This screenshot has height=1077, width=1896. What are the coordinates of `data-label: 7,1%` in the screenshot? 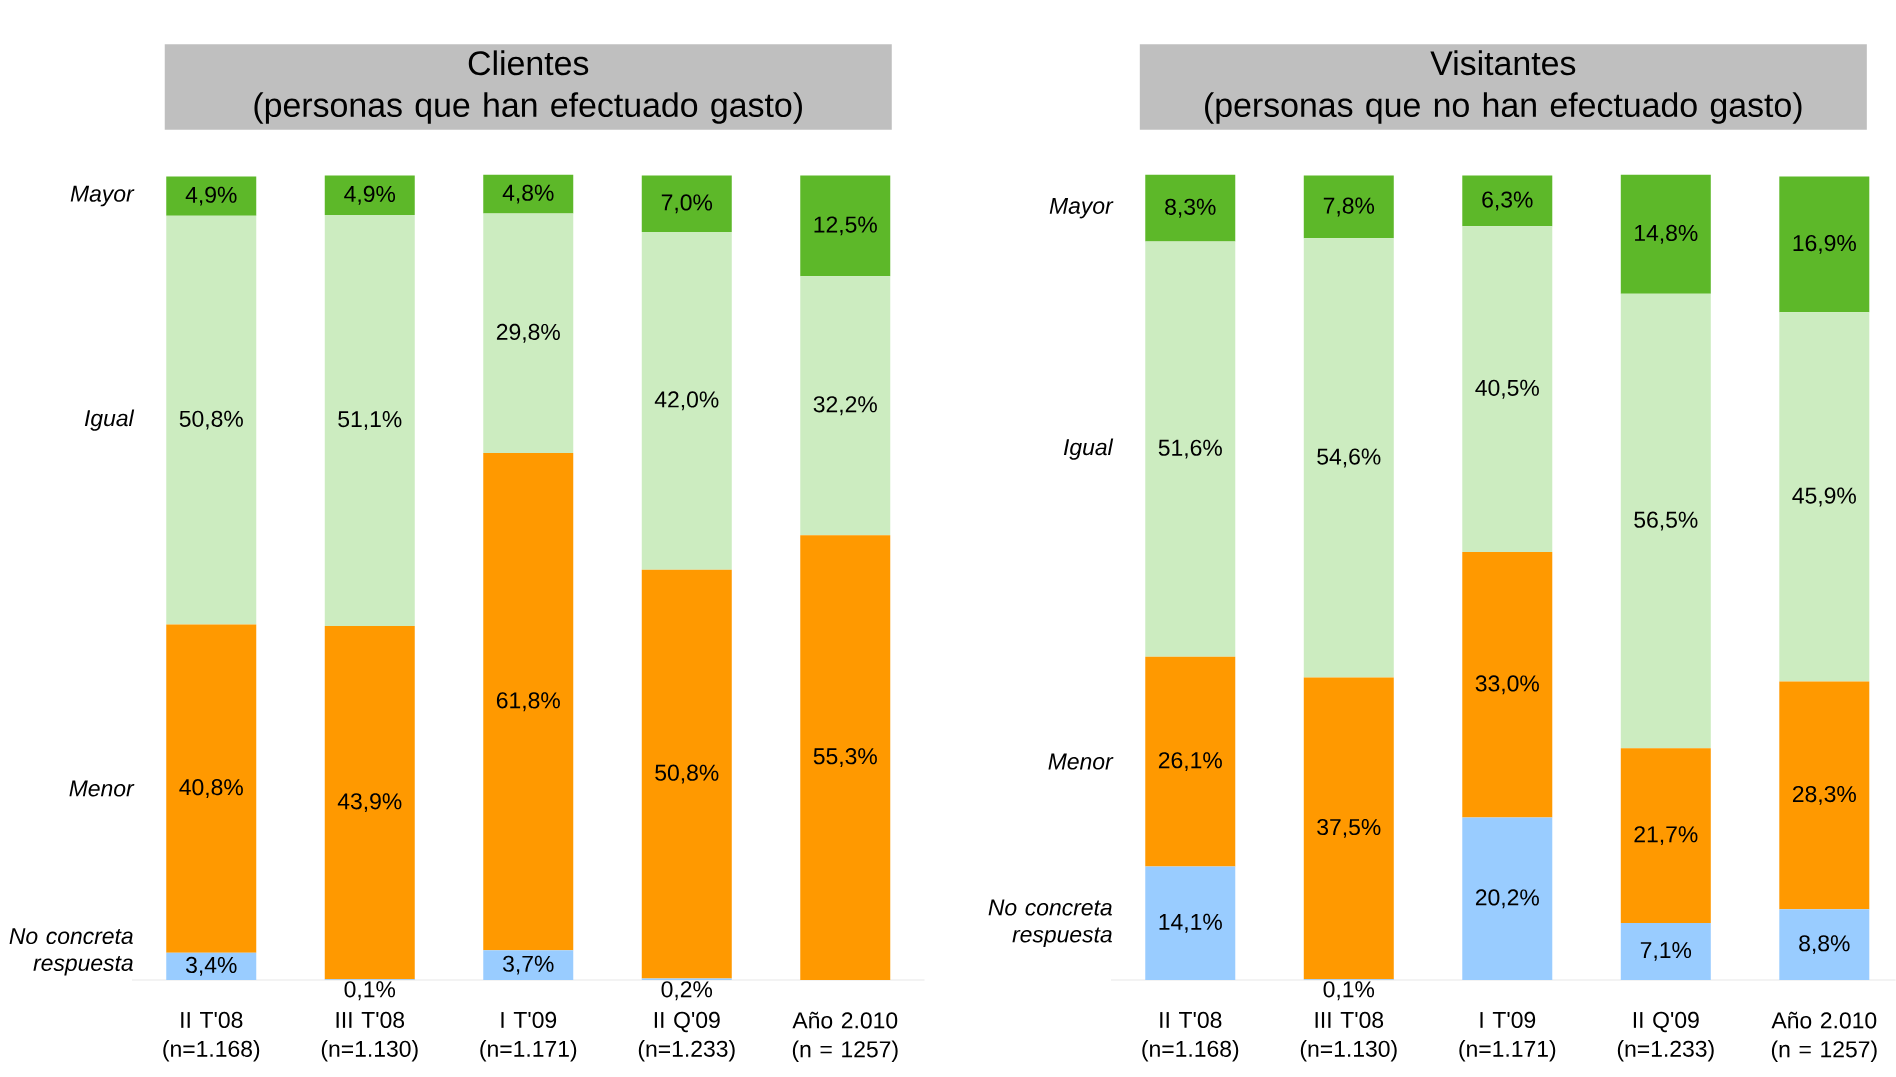 It's located at (1666, 951).